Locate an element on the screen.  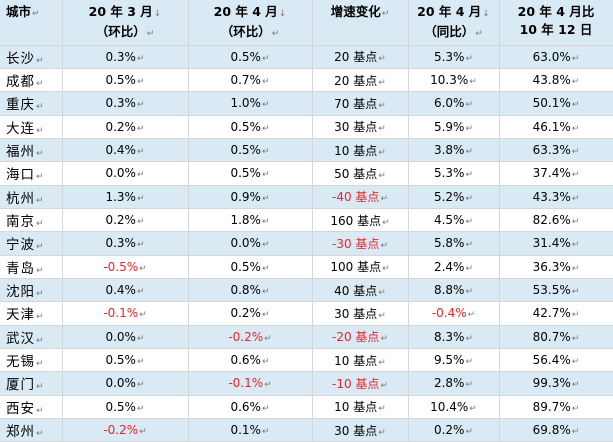
header-city-line-1: 城市↵ is located at coordinates (33, 13).